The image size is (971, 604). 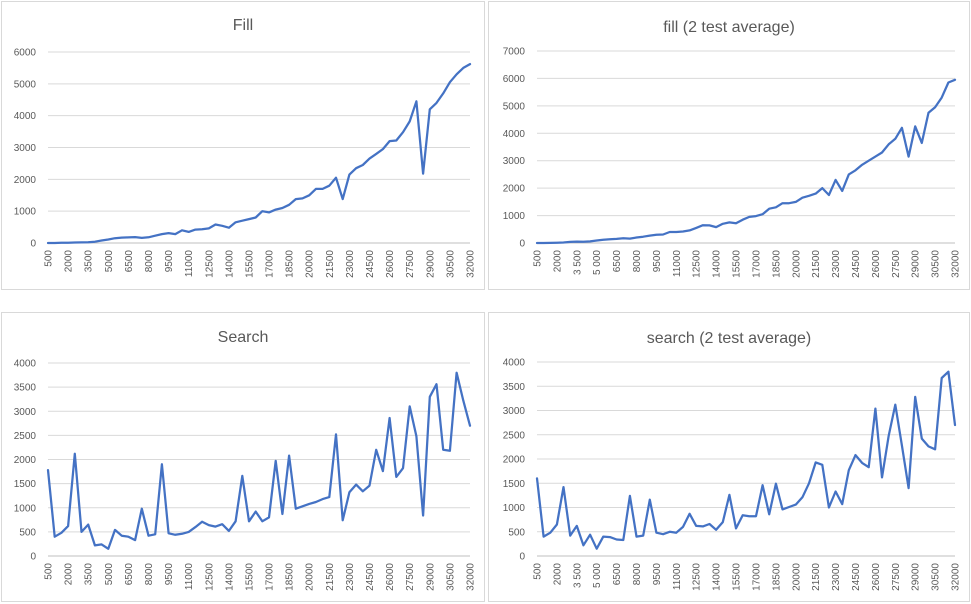 I want to click on x-tick-label: 20000, so click(x=796, y=264).